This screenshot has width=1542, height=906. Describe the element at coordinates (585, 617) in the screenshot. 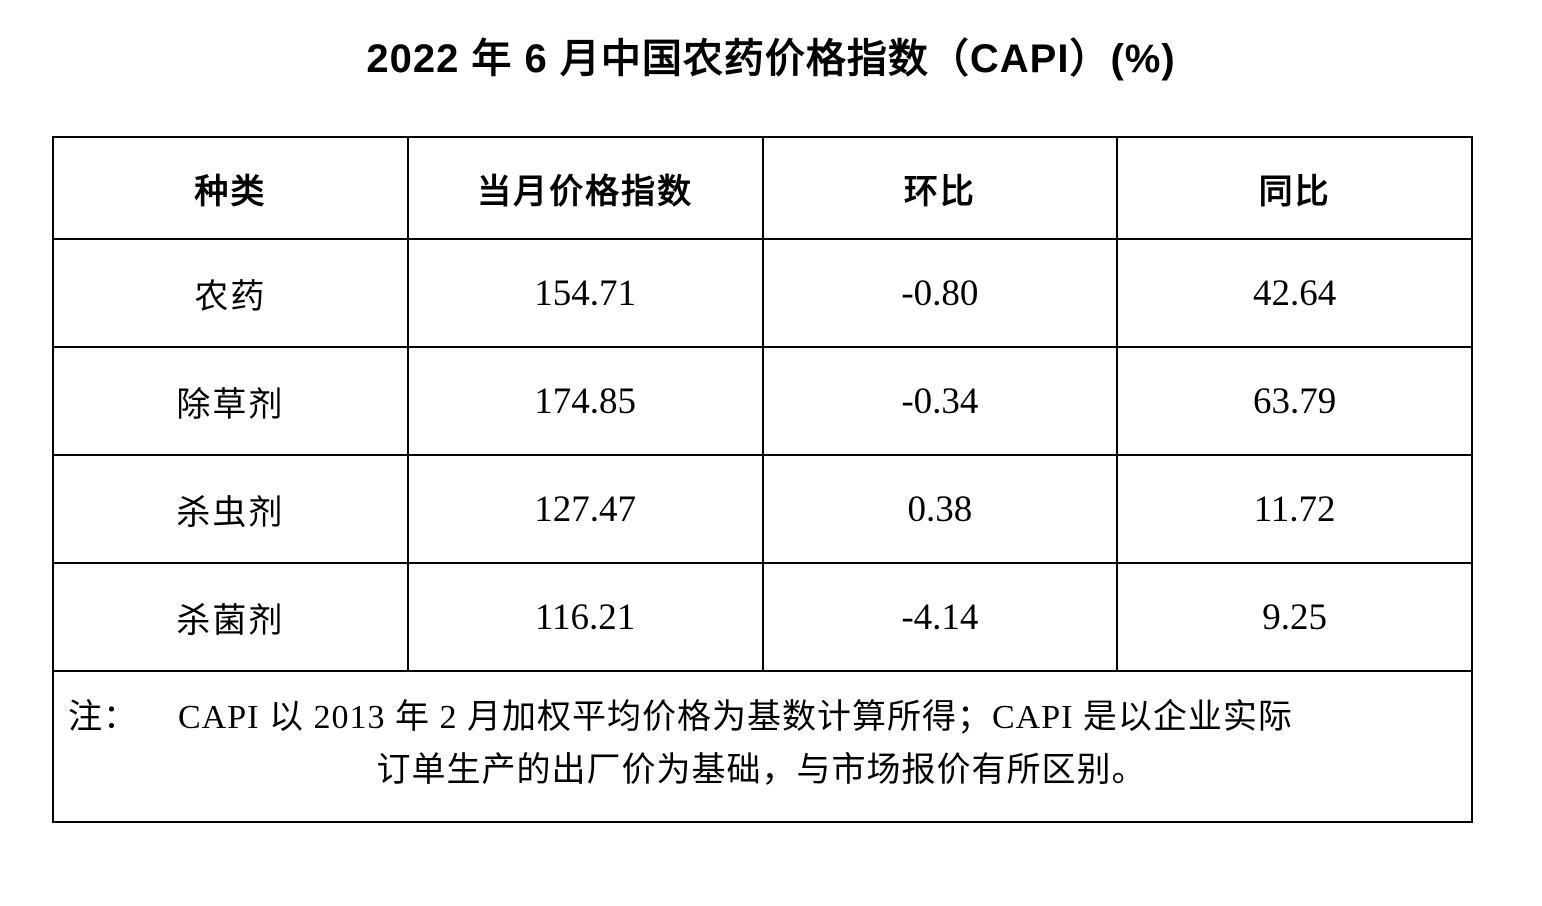

I see `cell-index-value: 116.21` at that location.